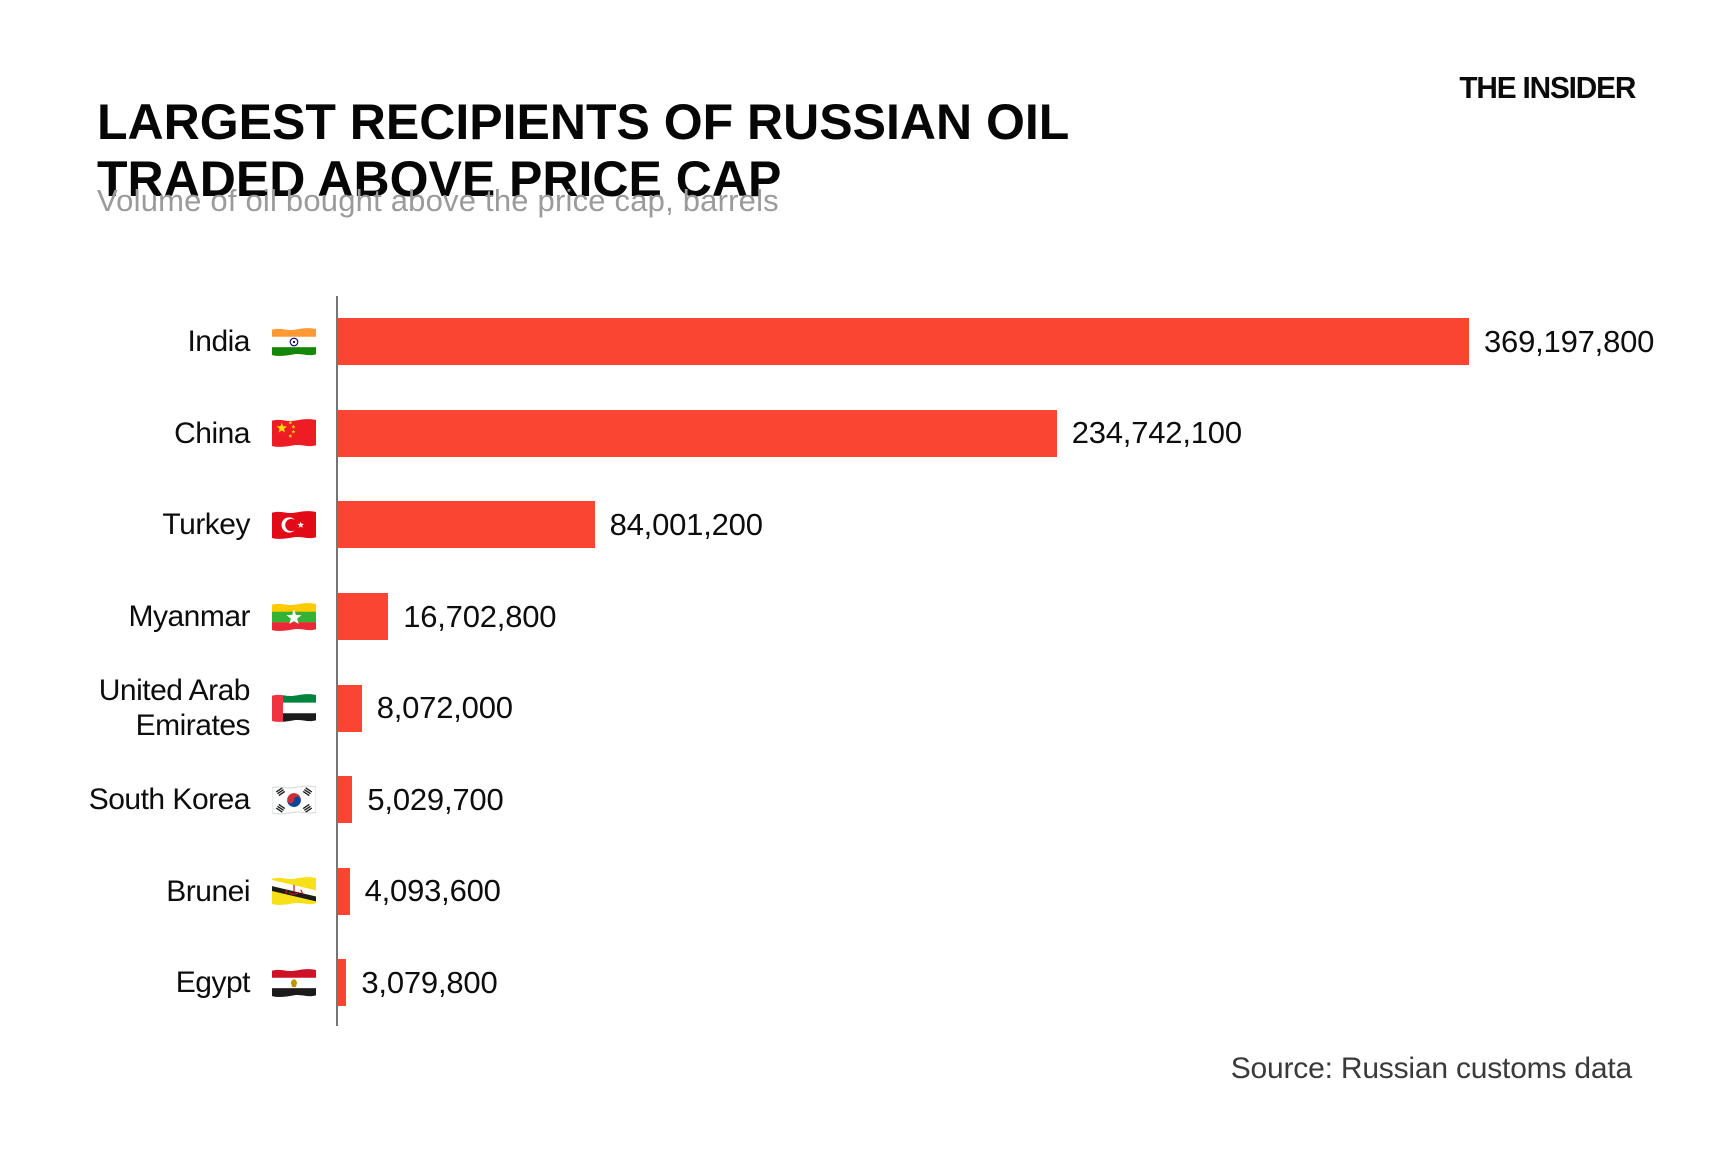 This screenshot has width=1732, height=1155. What do you see at coordinates (293, 342) in the screenshot?
I see `india-flag-icon` at bounding box center [293, 342].